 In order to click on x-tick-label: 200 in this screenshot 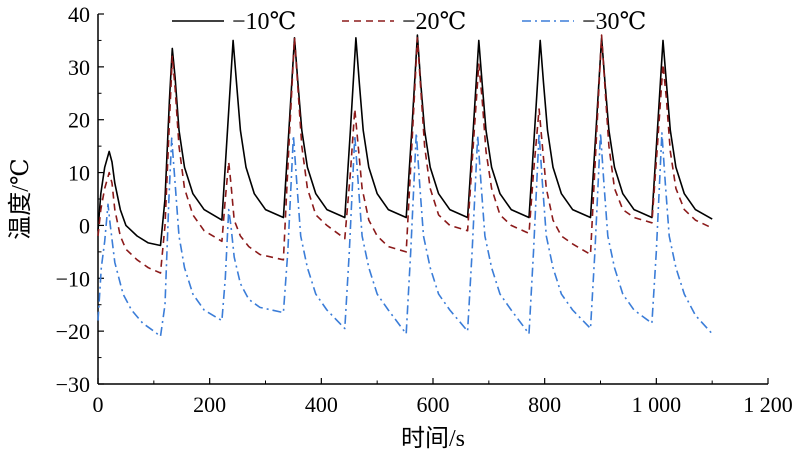, I will do `click(209, 404)`.